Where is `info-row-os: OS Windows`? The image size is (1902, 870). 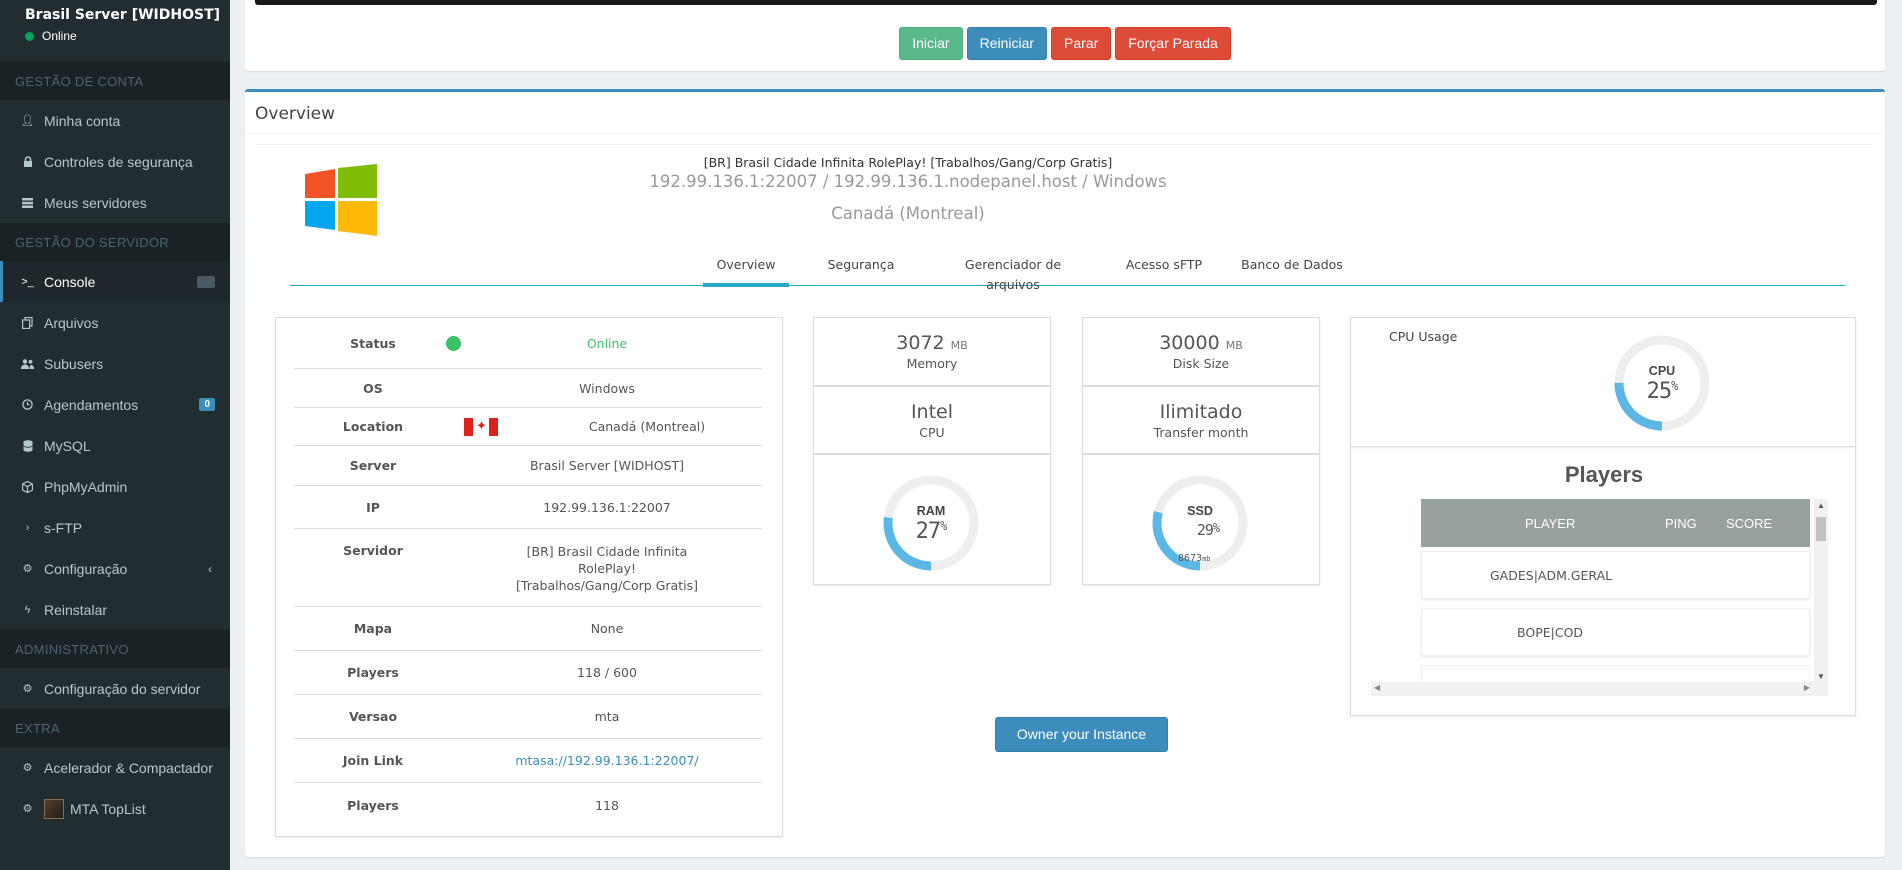 info-row-os: OS Windows is located at coordinates (528, 388).